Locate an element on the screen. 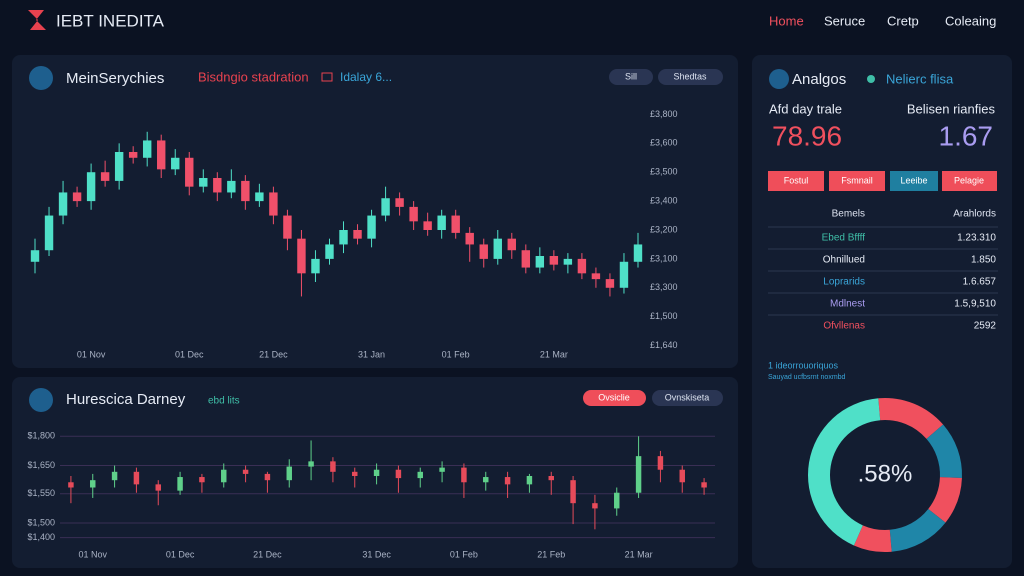 This screenshot has width=1024, height=576. button: Shedtas is located at coordinates (690, 77).